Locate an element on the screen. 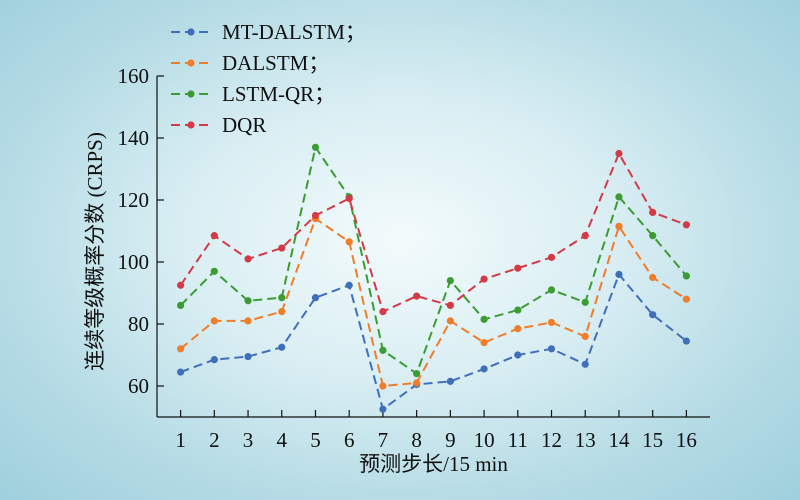 The height and width of the screenshot is (500, 800). x-tick-label: 6 is located at coordinates (349, 440).